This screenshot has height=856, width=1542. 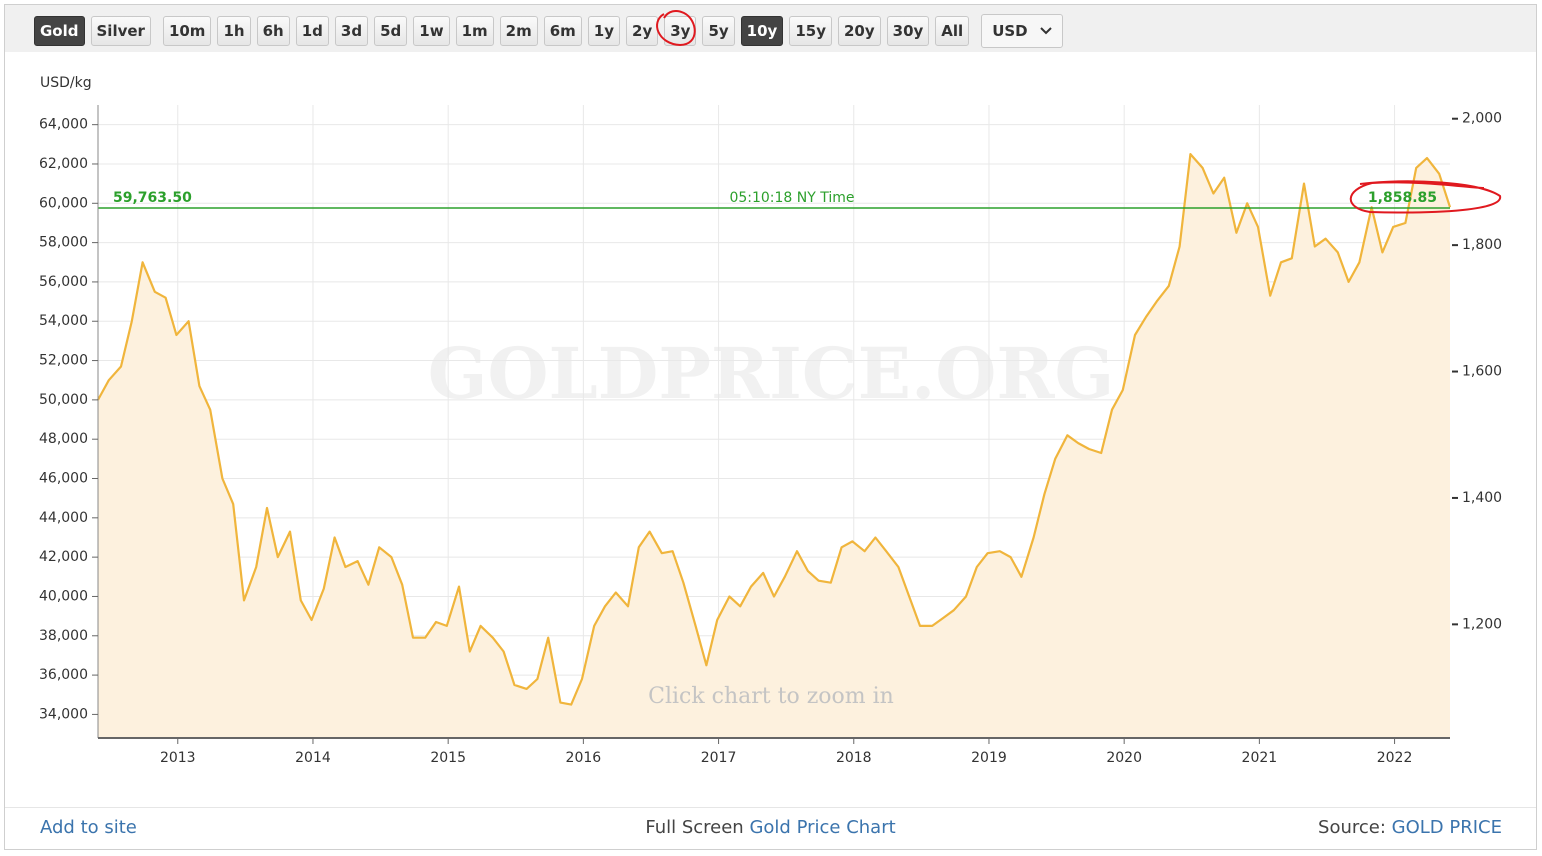 What do you see at coordinates (88, 827) in the screenshot?
I see `add-to-site-link: Add to site` at bounding box center [88, 827].